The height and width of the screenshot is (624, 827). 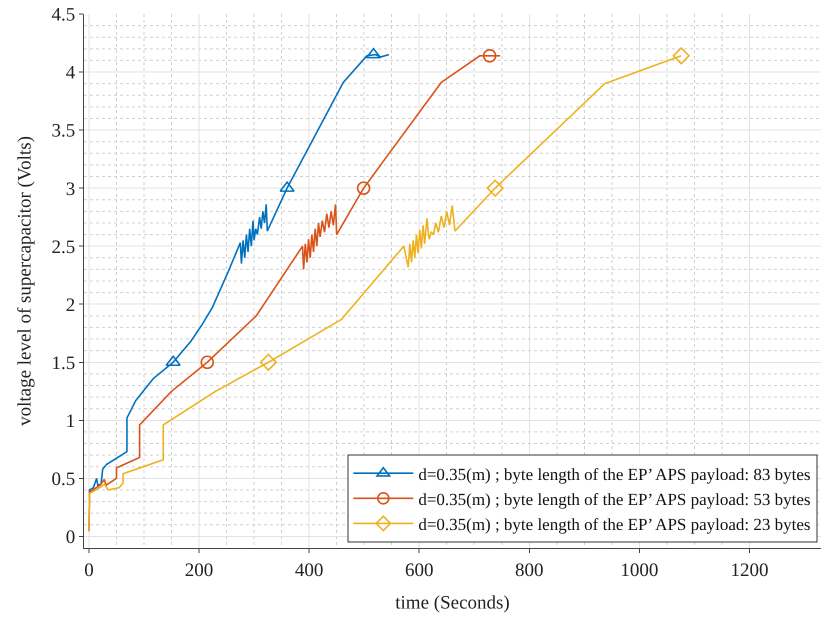 I want to click on legend-label: d=0.35(m) ; byte length of the EP’ APS payload: 83 bytes, so click(x=614, y=474).